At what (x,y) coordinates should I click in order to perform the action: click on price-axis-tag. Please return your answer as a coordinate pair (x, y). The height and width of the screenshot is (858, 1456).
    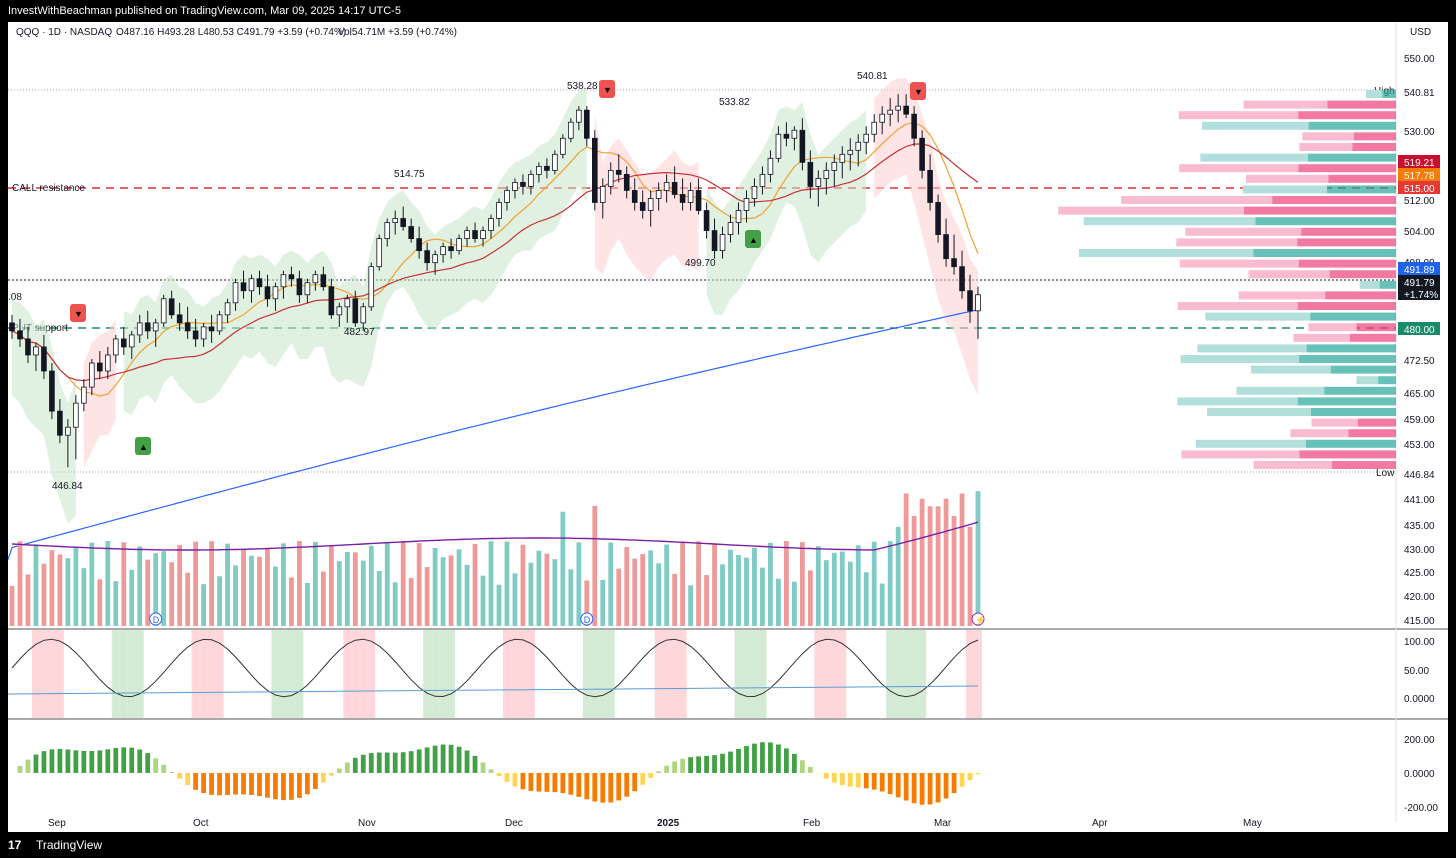
    Looking at the image, I should click on (1419, 328).